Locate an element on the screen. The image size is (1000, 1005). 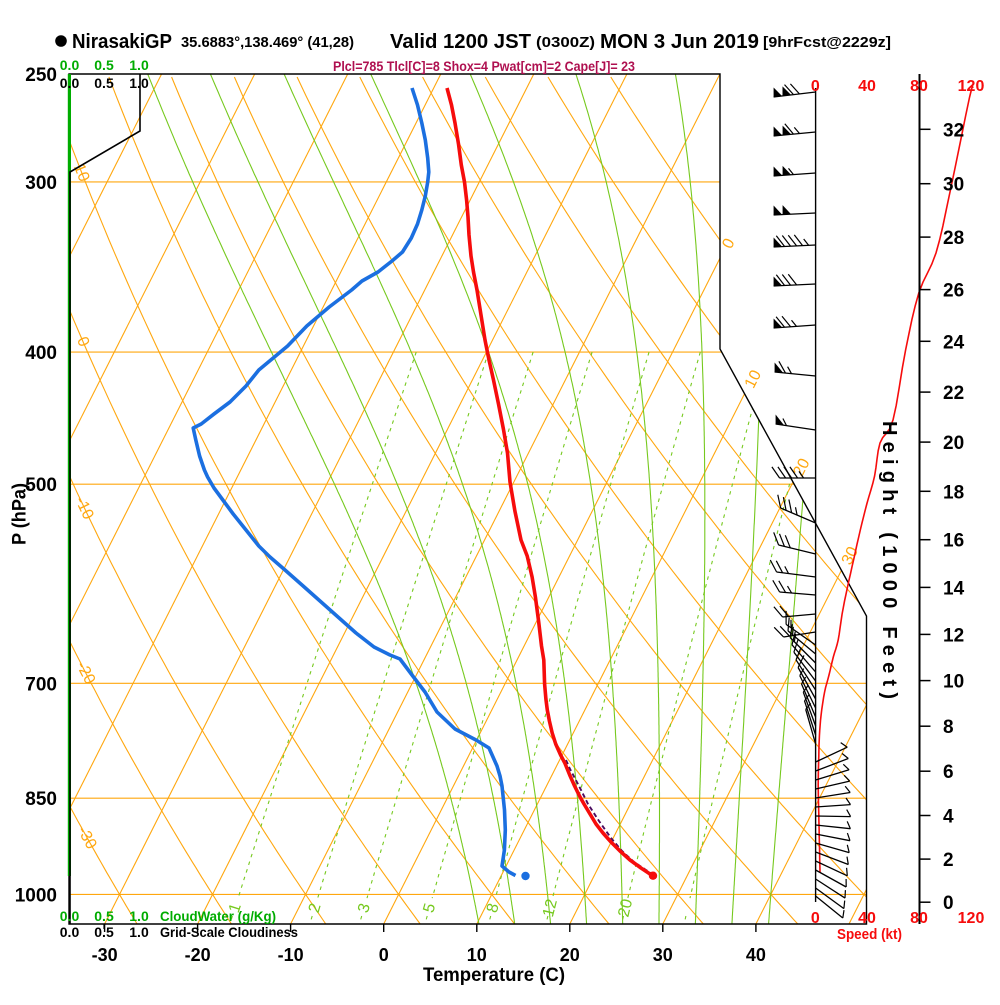
svg-text: Temperature (C) is located at coordinates (494, 975).